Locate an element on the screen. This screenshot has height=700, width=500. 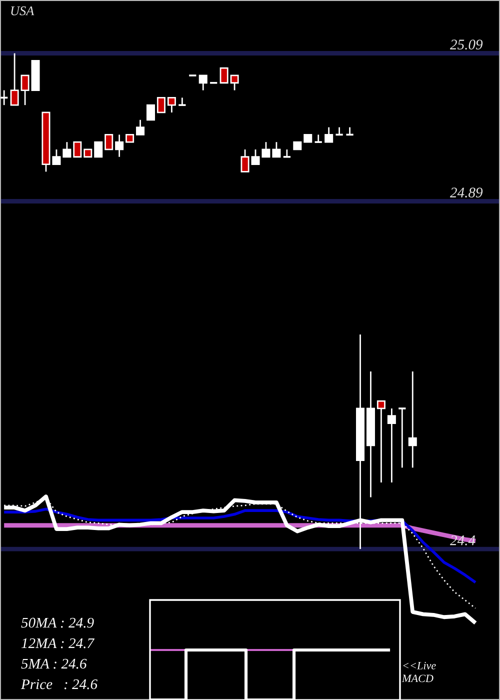
annotation: <<Live MACD is located at coordinates (419, 672).